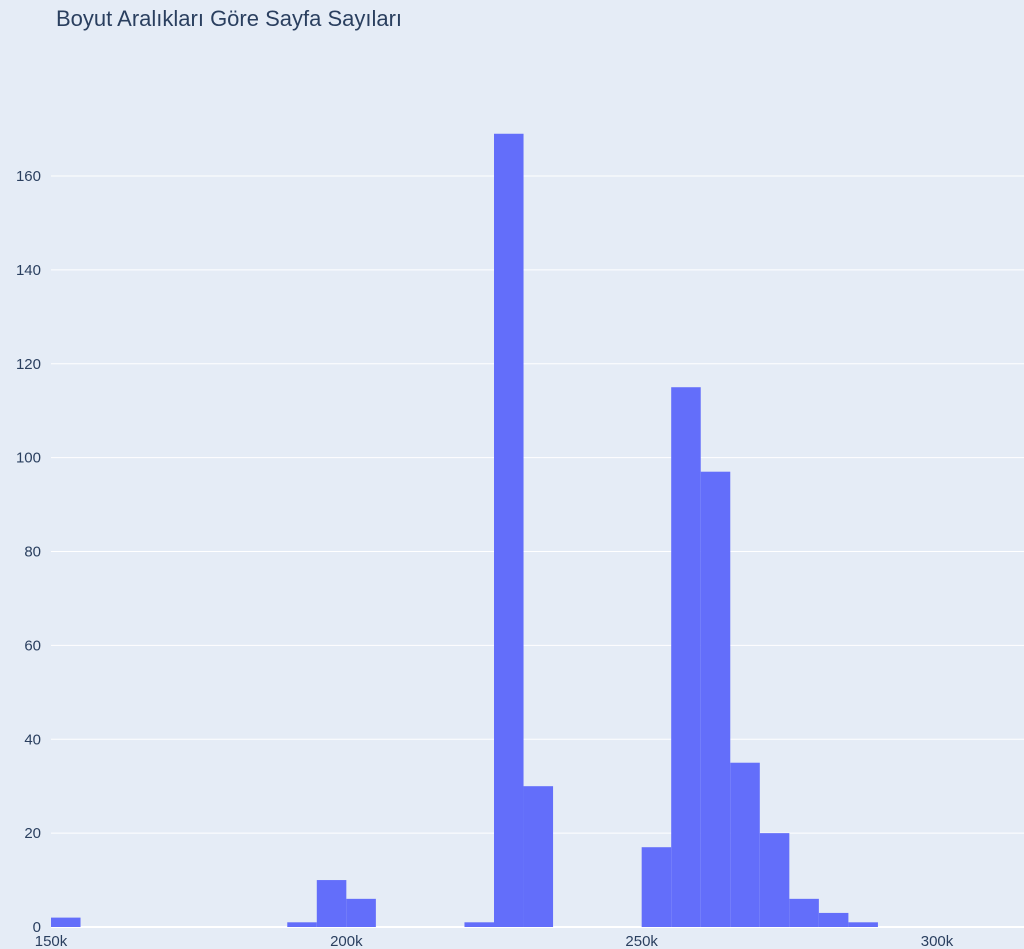  Describe the element at coordinates (28, 364) in the screenshot. I see `y-tick-label: 120` at that location.